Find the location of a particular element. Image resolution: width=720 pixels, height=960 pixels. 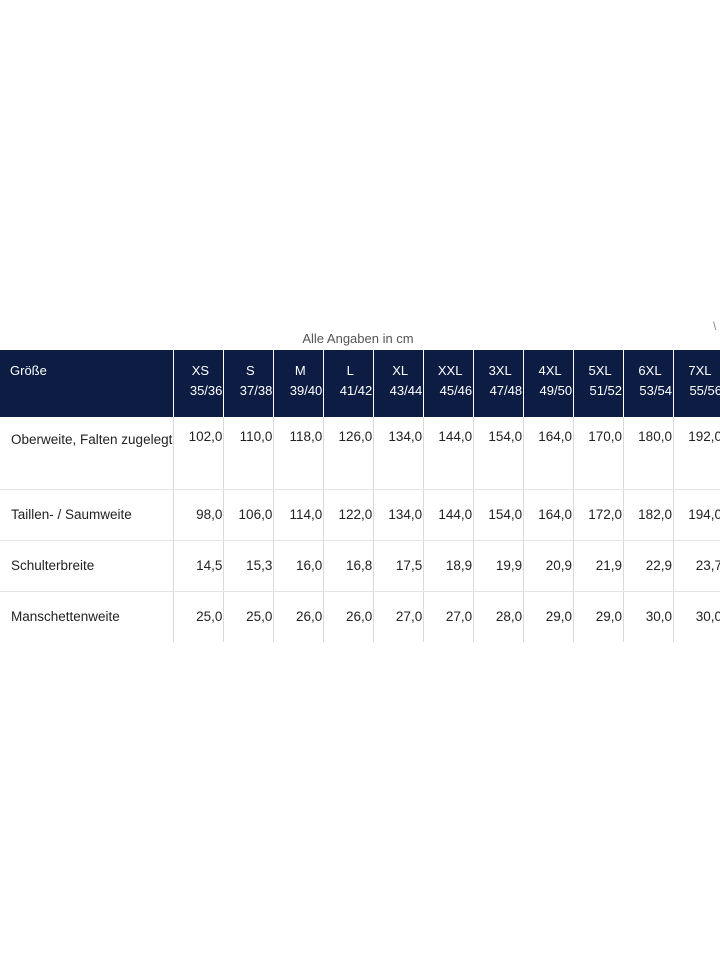

eu-size-label: 45/46 is located at coordinates (456, 390).